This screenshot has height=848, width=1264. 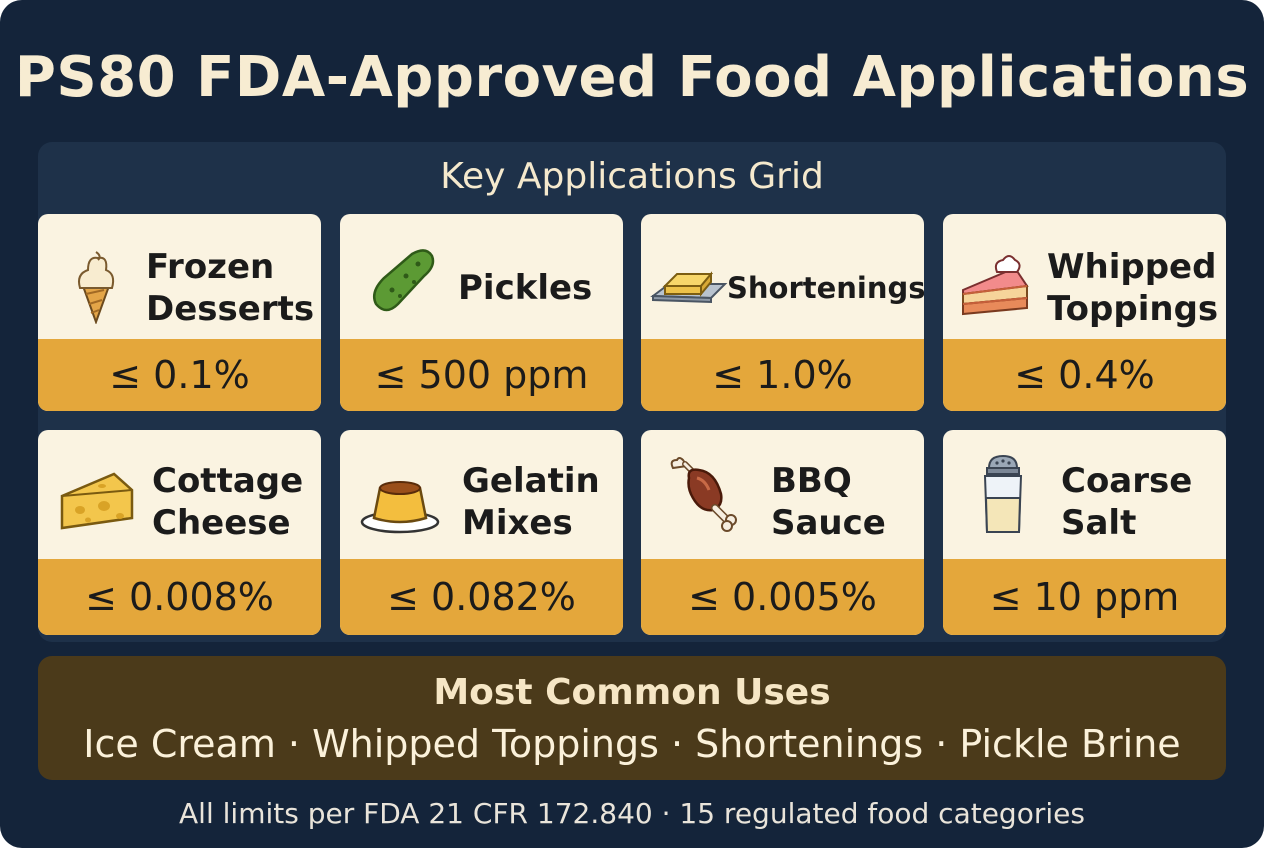 I want to click on card-name: Coarse Salt, so click(x=1138, y=502).